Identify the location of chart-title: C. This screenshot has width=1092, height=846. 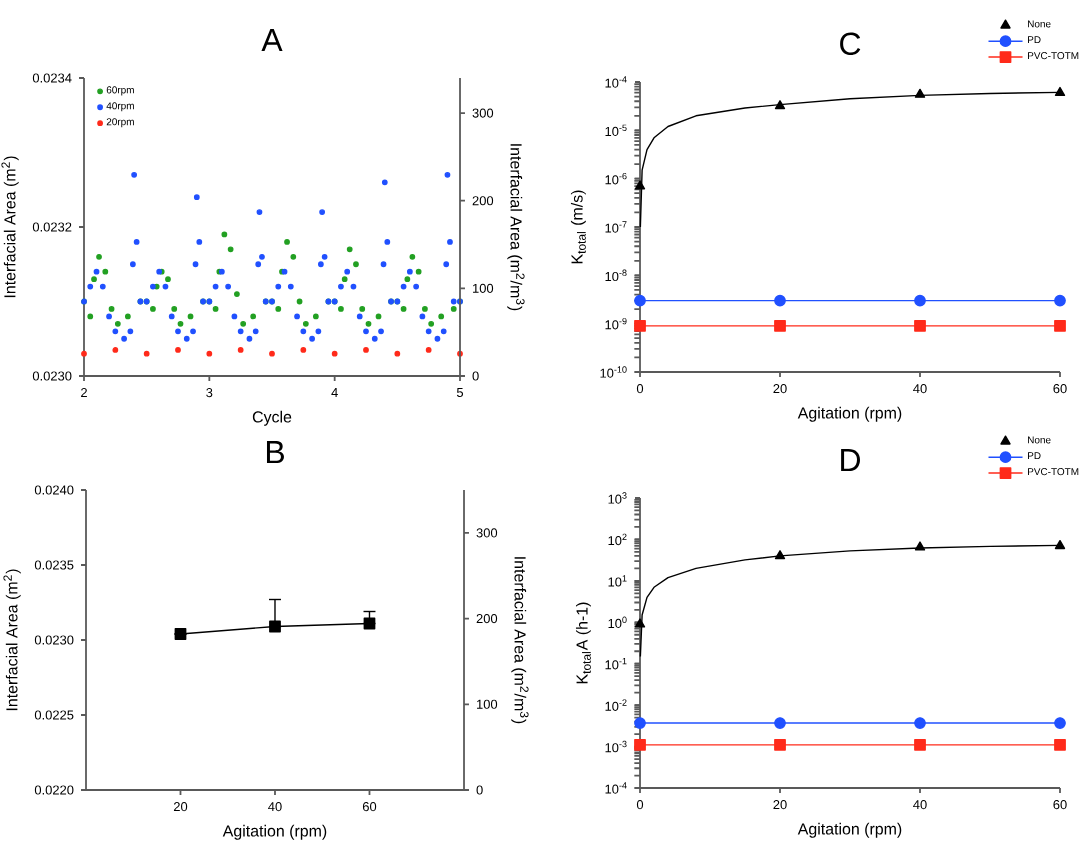
(850, 44).